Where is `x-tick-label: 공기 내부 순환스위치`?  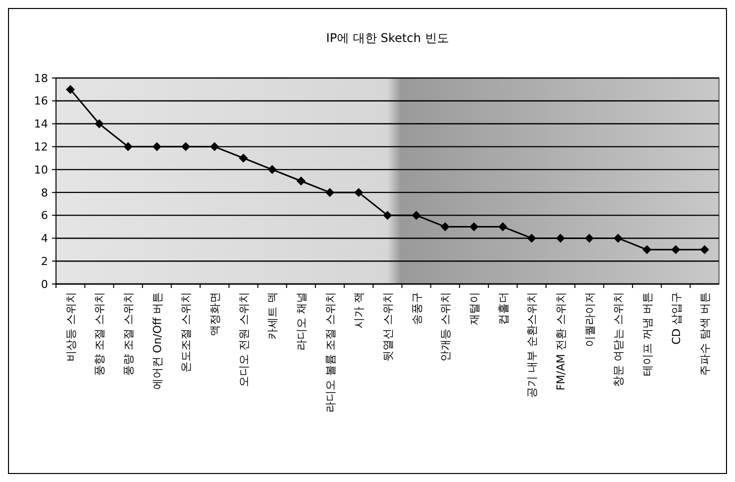
x-tick-label: 공기 내부 순환스위치 is located at coordinates (532, 345).